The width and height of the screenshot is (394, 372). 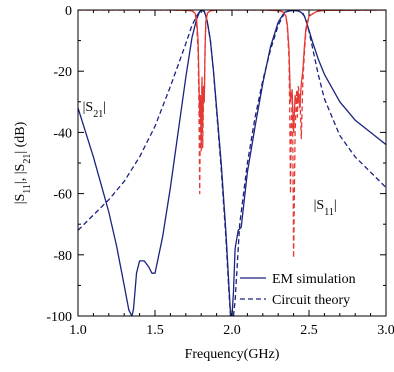 I want to click on y-tick-label: -80, so click(x=62, y=256).